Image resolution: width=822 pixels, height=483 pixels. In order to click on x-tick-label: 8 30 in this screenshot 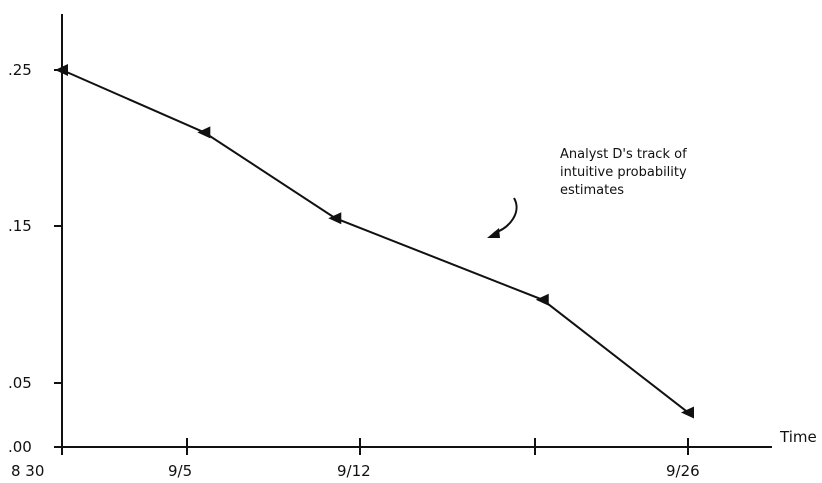, I will do `click(27, 471)`.